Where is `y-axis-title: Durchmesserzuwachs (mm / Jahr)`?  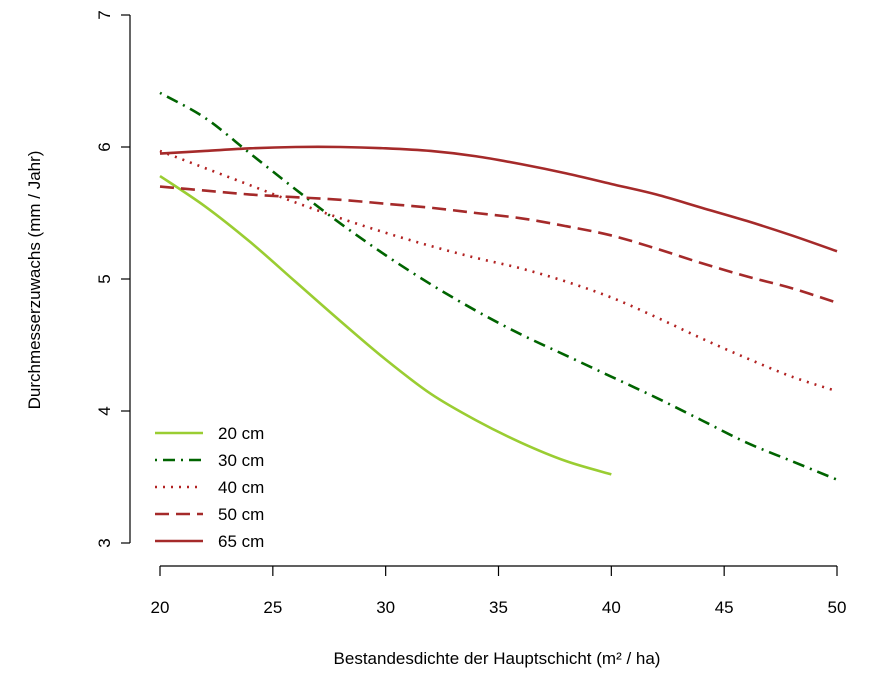
y-axis-title: Durchmesserzuwachs (mm / Jahr) is located at coordinates (34, 280).